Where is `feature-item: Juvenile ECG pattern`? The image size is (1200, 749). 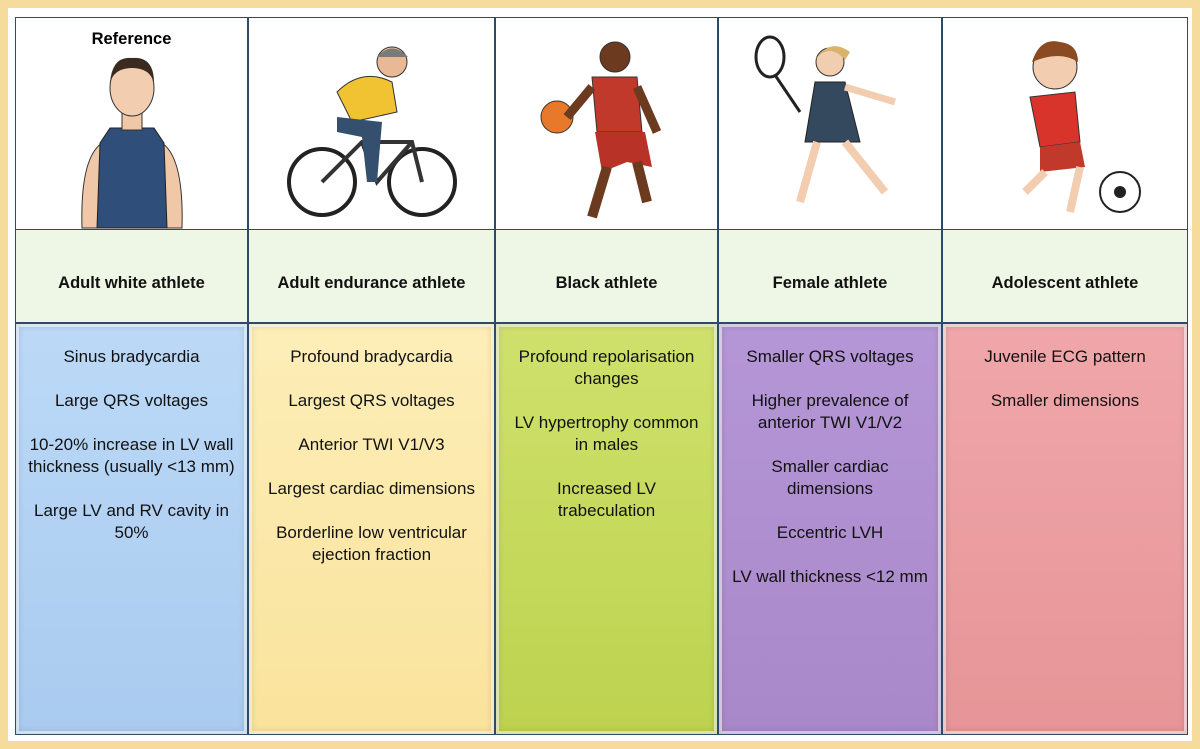 feature-item: Juvenile ECG pattern is located at coordinates (1065, 356).